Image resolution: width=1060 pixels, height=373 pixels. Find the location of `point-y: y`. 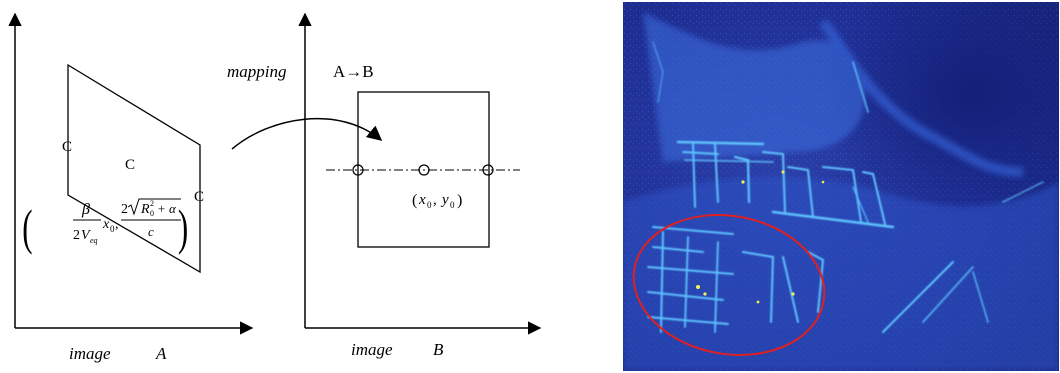

point-y: y is located at coordinates (444, 200).